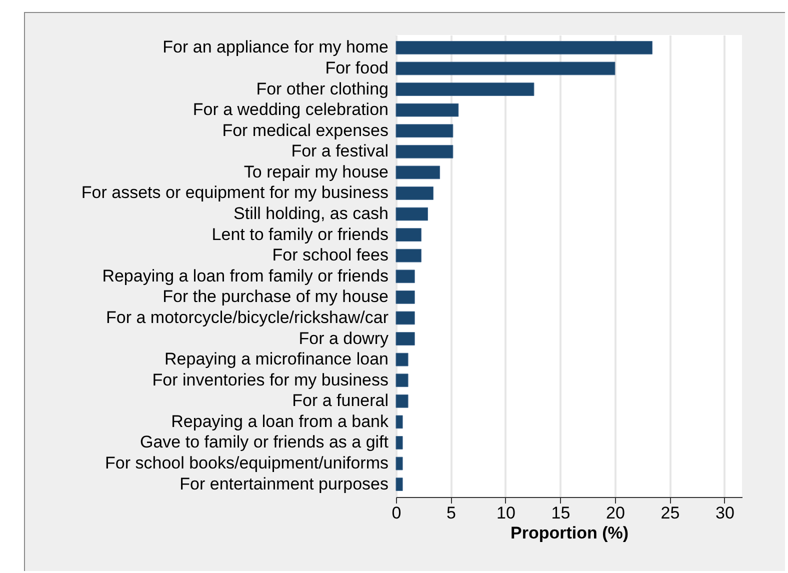  What do you see at coordinates (343, 338) in the screenshot?
I see `y-tick-label: For a dowry` at bounding box center [343, 338].